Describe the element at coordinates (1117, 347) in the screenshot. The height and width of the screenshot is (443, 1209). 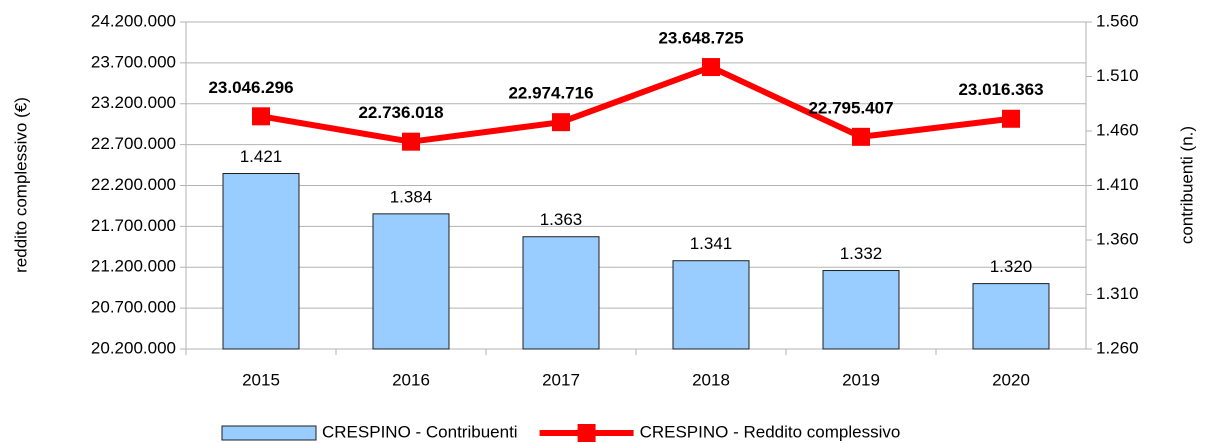
I see `y2-tick-label: 1.260` at that location.